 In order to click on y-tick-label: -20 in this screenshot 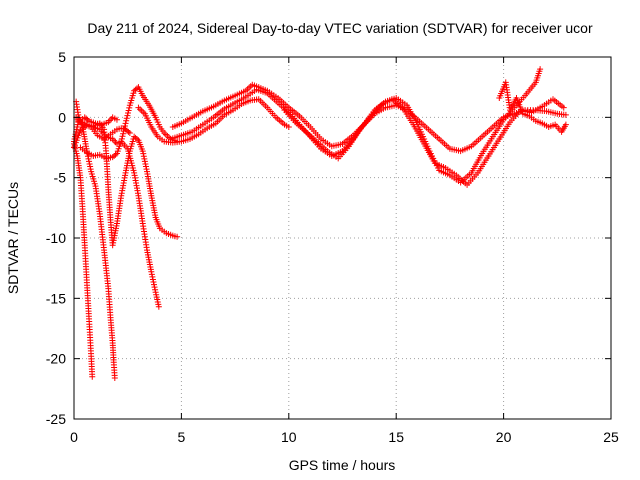, I will do `click(56, 359)`.